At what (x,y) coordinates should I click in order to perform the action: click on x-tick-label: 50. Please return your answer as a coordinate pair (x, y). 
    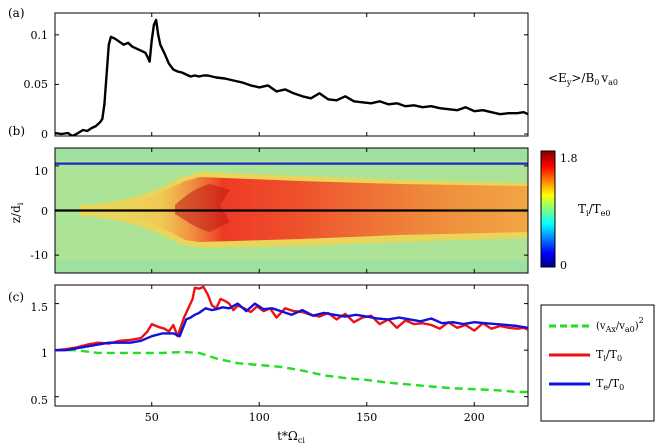
    Looking at the image, I should click on (152, 417).